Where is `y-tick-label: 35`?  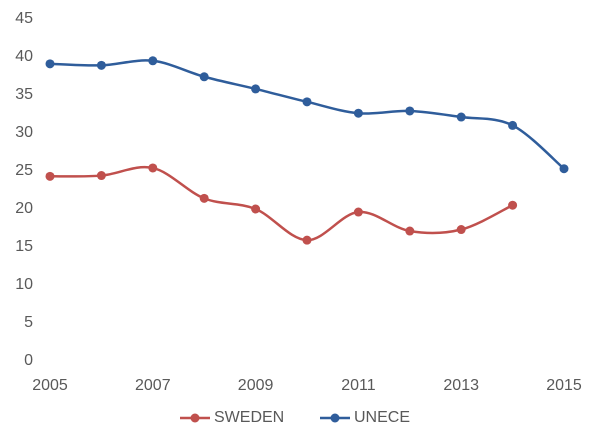
y-tick-label: 35 is located at coordinates (24, 94).